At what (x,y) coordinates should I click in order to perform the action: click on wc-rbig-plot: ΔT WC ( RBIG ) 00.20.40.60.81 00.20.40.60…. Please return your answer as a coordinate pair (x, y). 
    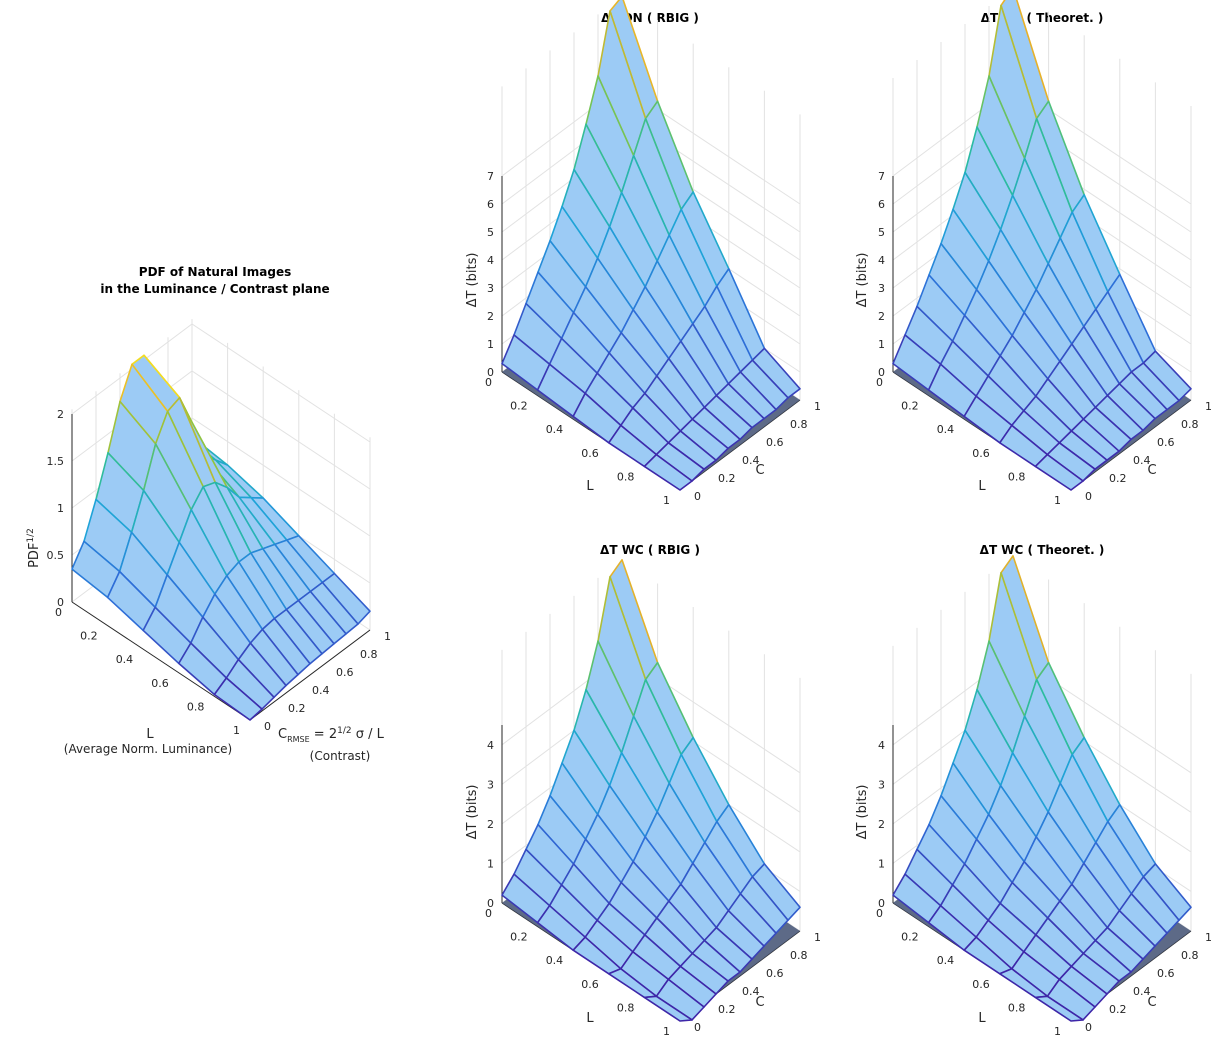
    Looking at the image, I should click on (643, 790).